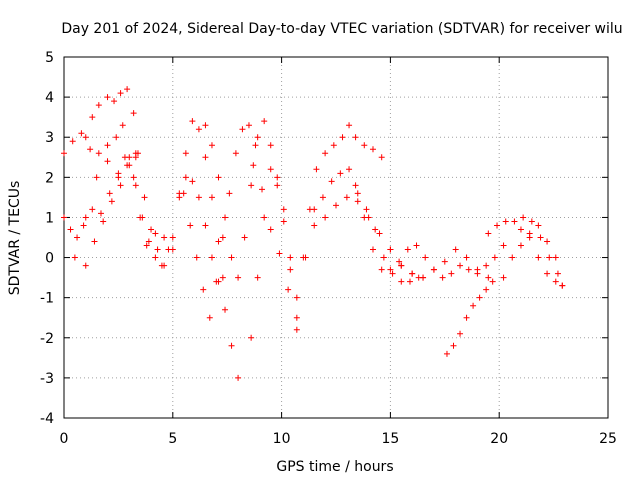  Describe the element at coordinates (100, 213) in the screenshot. I see `data-point: satellite track D: 1.7, 1.1` at that location.